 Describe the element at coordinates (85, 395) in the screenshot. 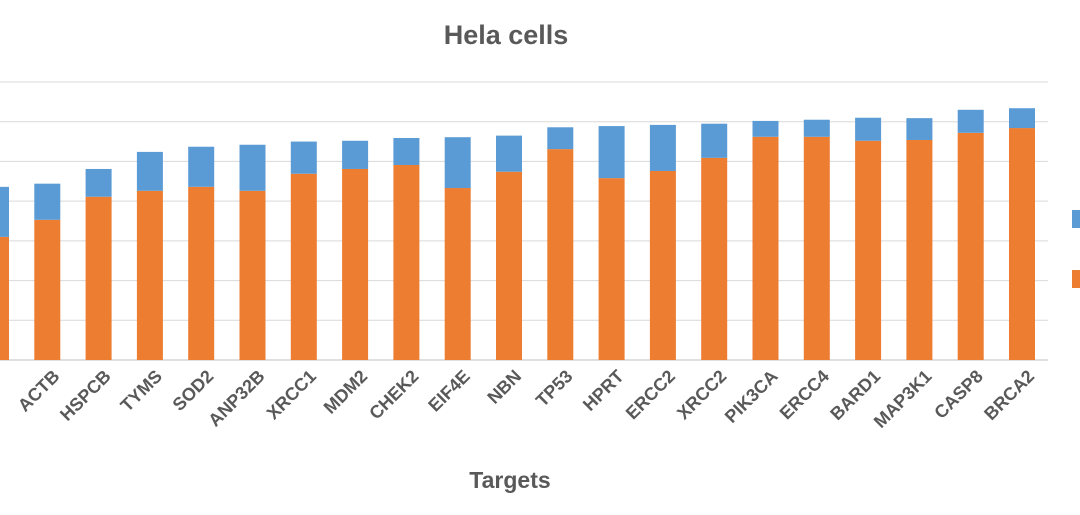

I see `x-tick-label: HSPCB` at that location.